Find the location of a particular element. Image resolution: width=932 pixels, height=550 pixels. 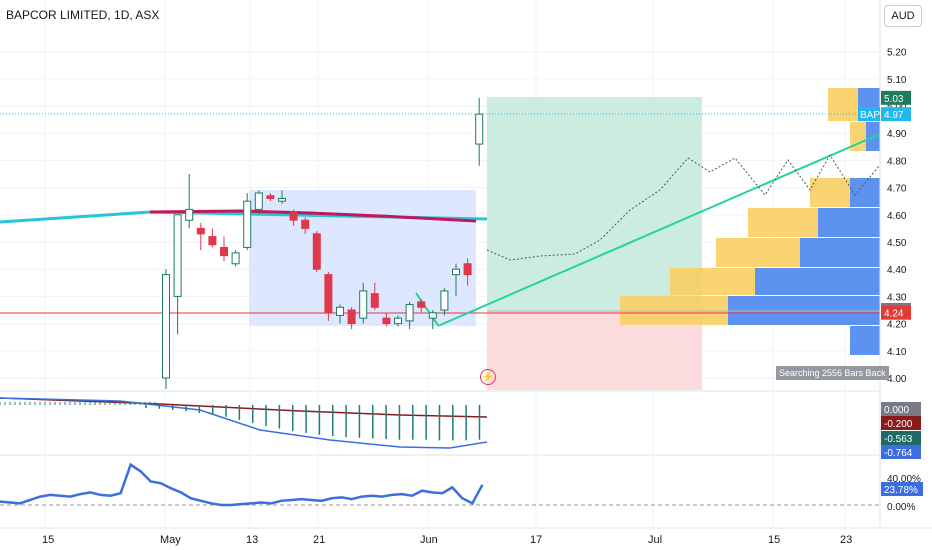

target-zone is located at coordinates (594, 204).